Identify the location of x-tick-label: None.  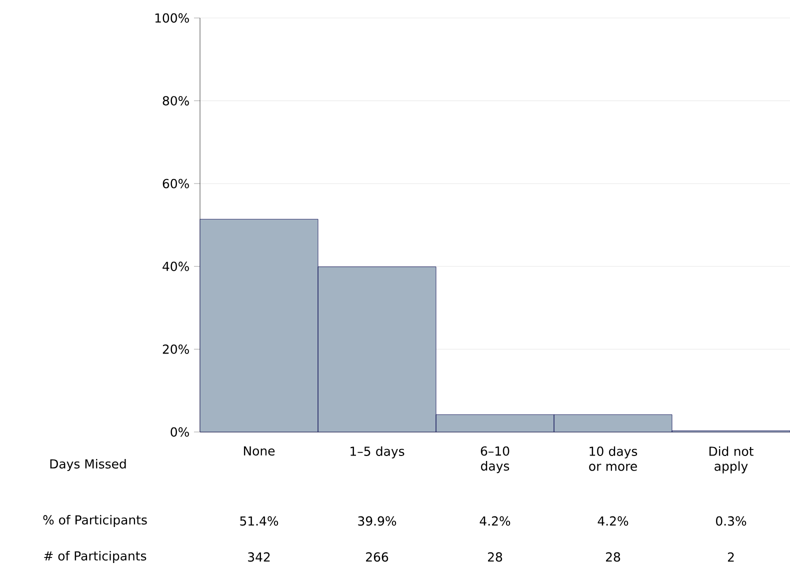
(259, 451).